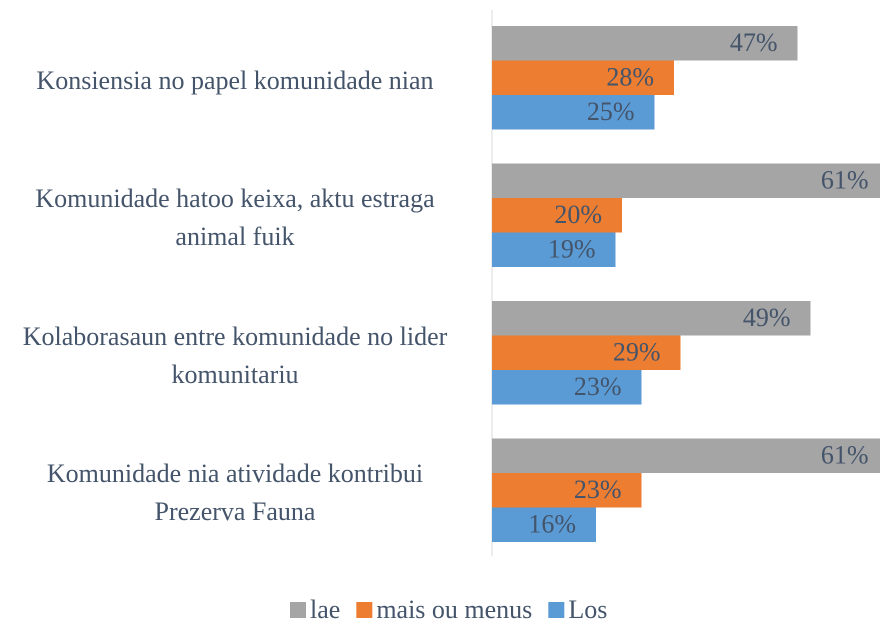 Image resolution: width=880 pixels, height=626 pixels. Describe the element at coordinates (454, 609) in the screenshot. I see `legend-label: mais ou menus` at that location.